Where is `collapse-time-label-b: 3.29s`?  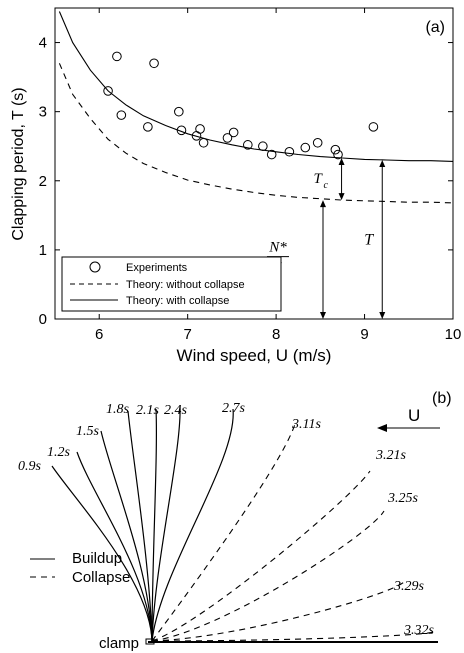 collapse-time-label-b: 3.29s is located at coordinates (409, 586).